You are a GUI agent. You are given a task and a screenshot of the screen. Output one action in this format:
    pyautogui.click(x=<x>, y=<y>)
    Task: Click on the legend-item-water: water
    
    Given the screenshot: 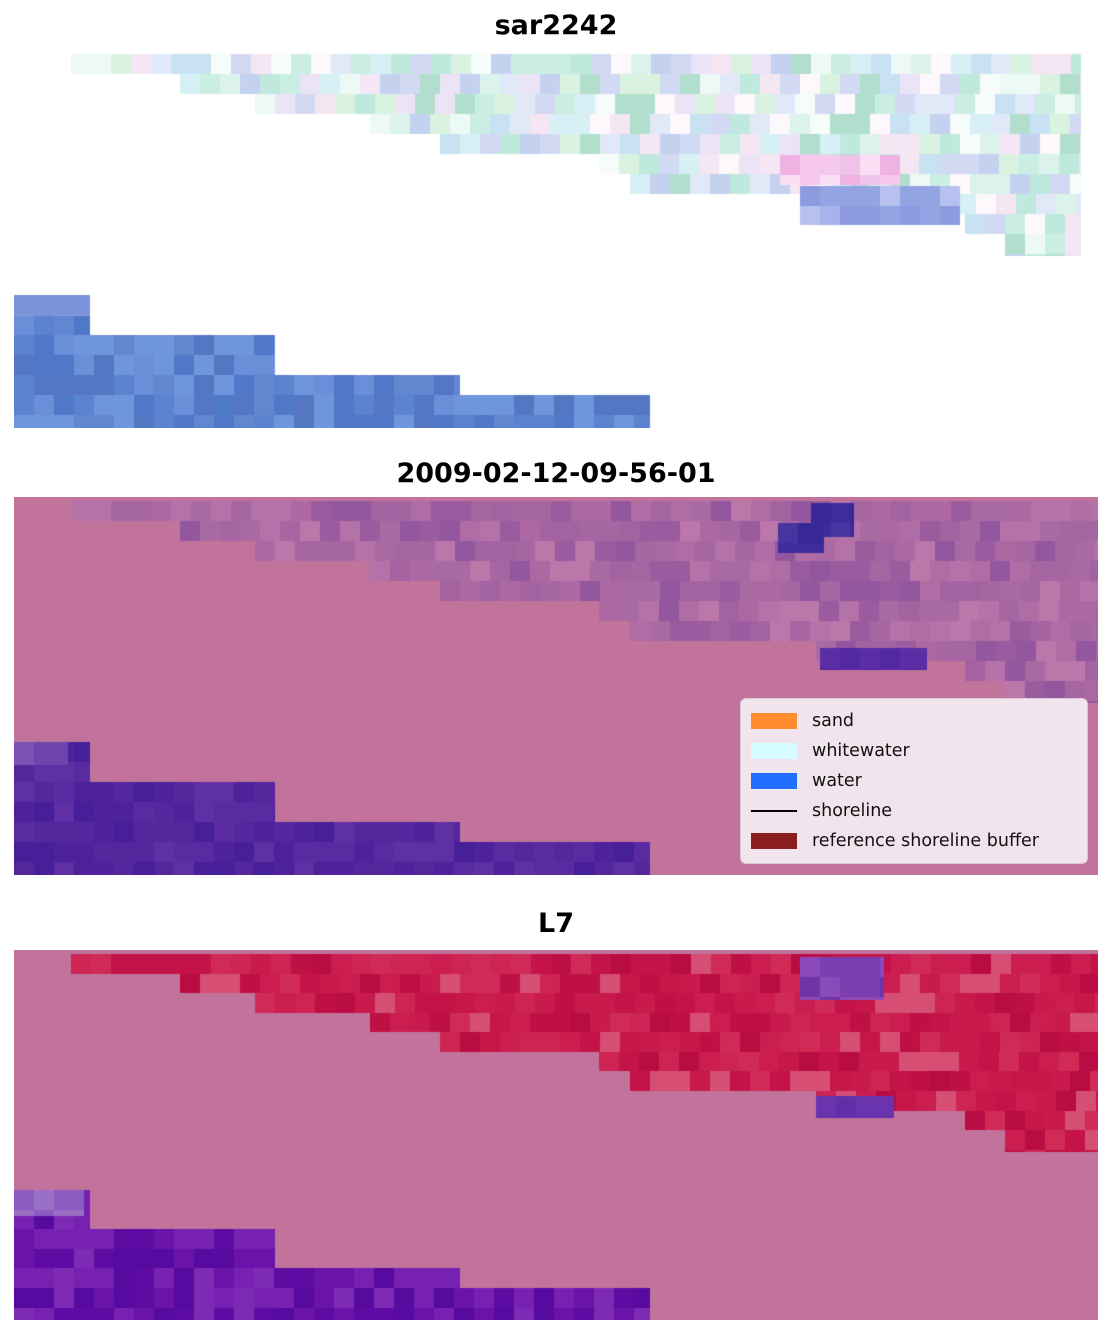 What is the action you would take?
    pyautogui.click(x=914, y=781)
    